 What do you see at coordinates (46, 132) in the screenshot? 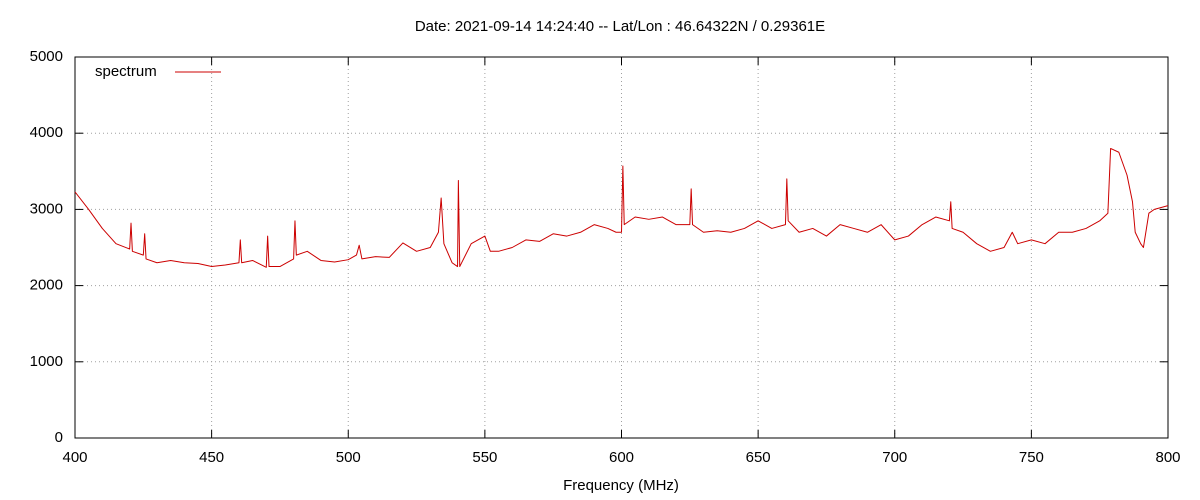
I see `y-tick-label: 4000` at bounding box center [46, 132].